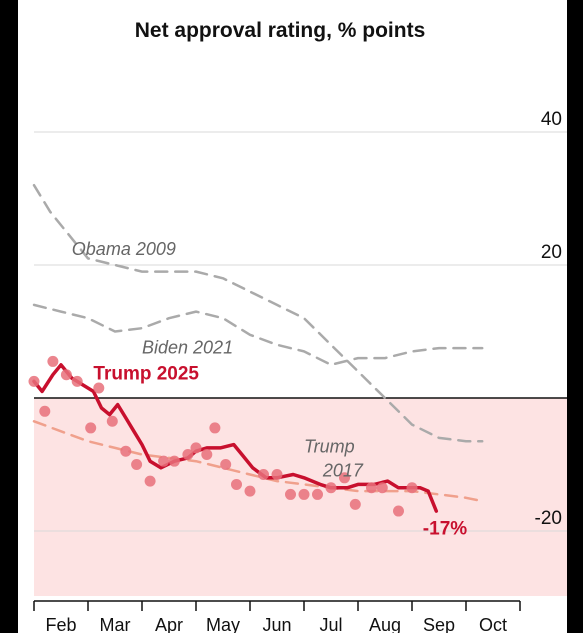  What do you see at coordinates (258, 335) in the screenshot?
I see `series-line-biden-2021` at bounding box center [258, 335].